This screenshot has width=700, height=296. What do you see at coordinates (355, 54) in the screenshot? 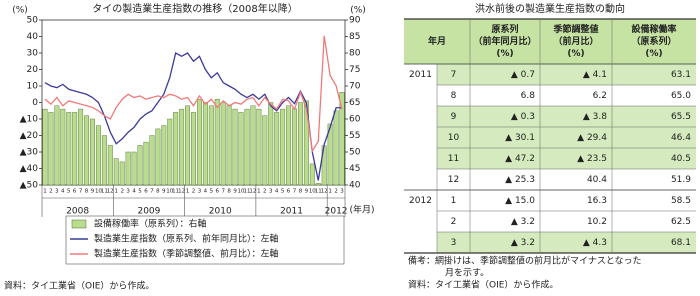
I see `y2-tick-label: 80` at bounding box center [355, 54].